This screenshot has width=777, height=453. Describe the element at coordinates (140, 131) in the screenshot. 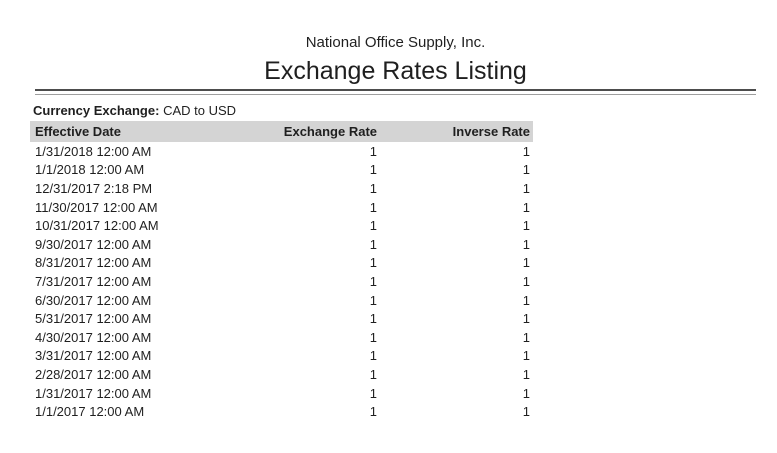

I see `column-header-effective-date: Effective Date` at that location.